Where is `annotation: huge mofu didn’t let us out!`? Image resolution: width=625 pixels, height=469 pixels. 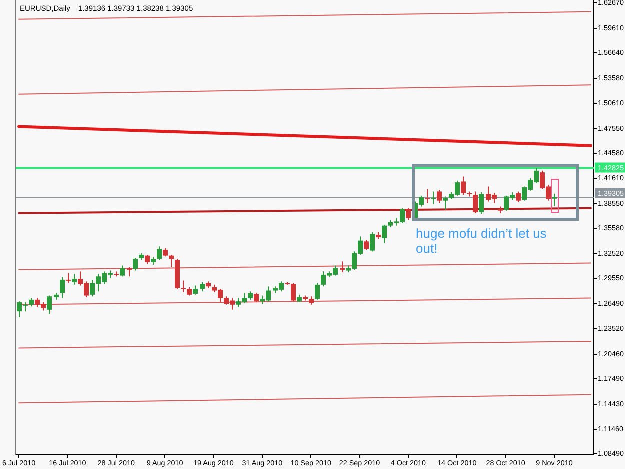
annotation: huge mofu didn’t let us out! is located at coordinates (482, 241).